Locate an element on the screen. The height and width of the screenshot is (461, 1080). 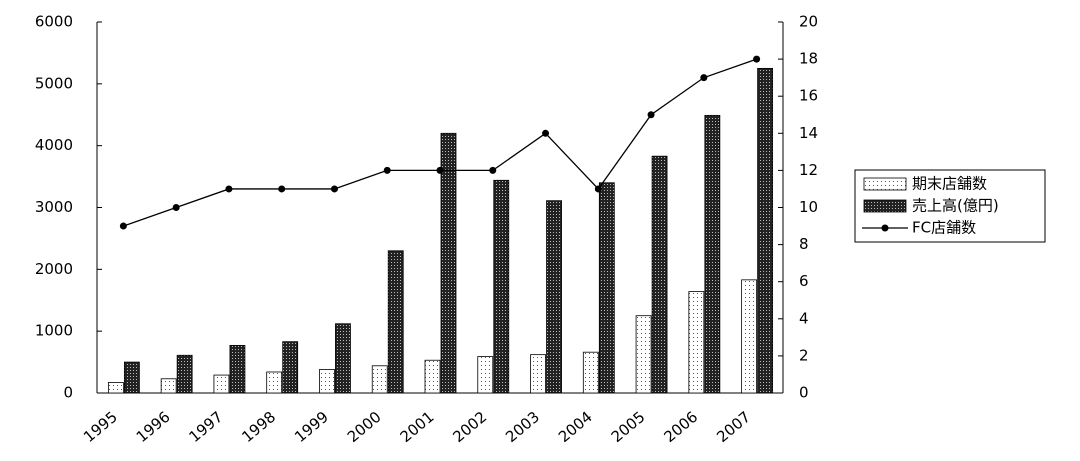
y2-tick-label: 18 is located at coordinates (808, 59).